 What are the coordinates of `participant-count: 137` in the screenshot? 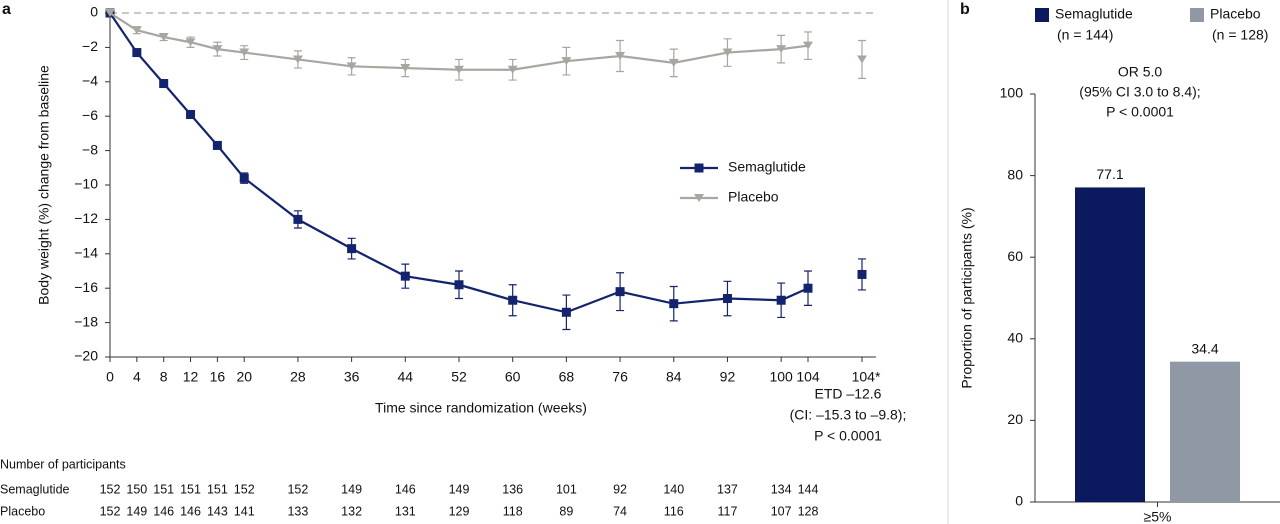 It's located at (727, 489).